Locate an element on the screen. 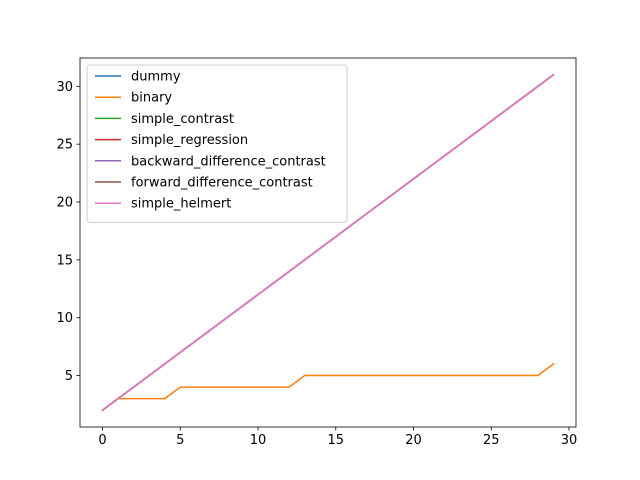 This screenshot has width=640, height=480. series-line-binary is located at coordinates (328, 387).